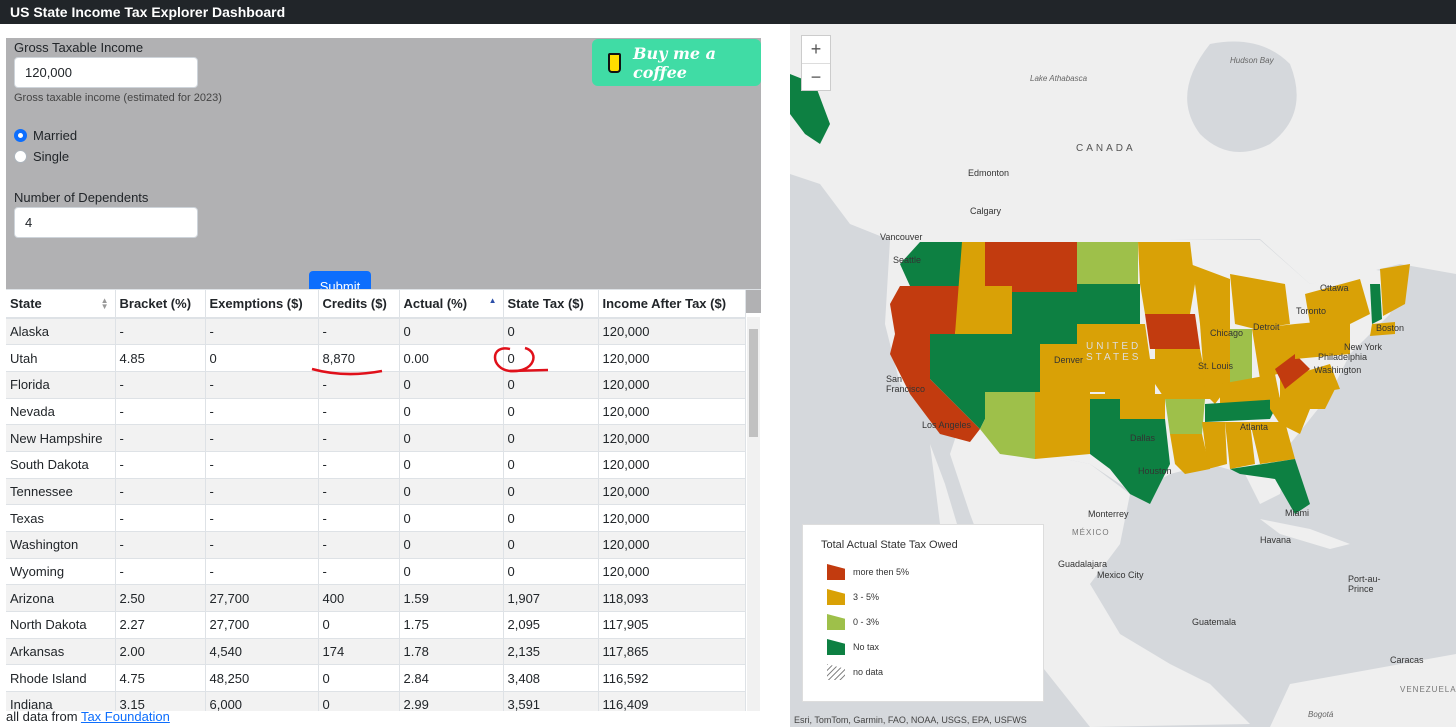 The width and height of the screenshot is (1456, 727). Describe the element at coordinates (1185, 416) in the screenshot. I see `state-arkansas` at that location.